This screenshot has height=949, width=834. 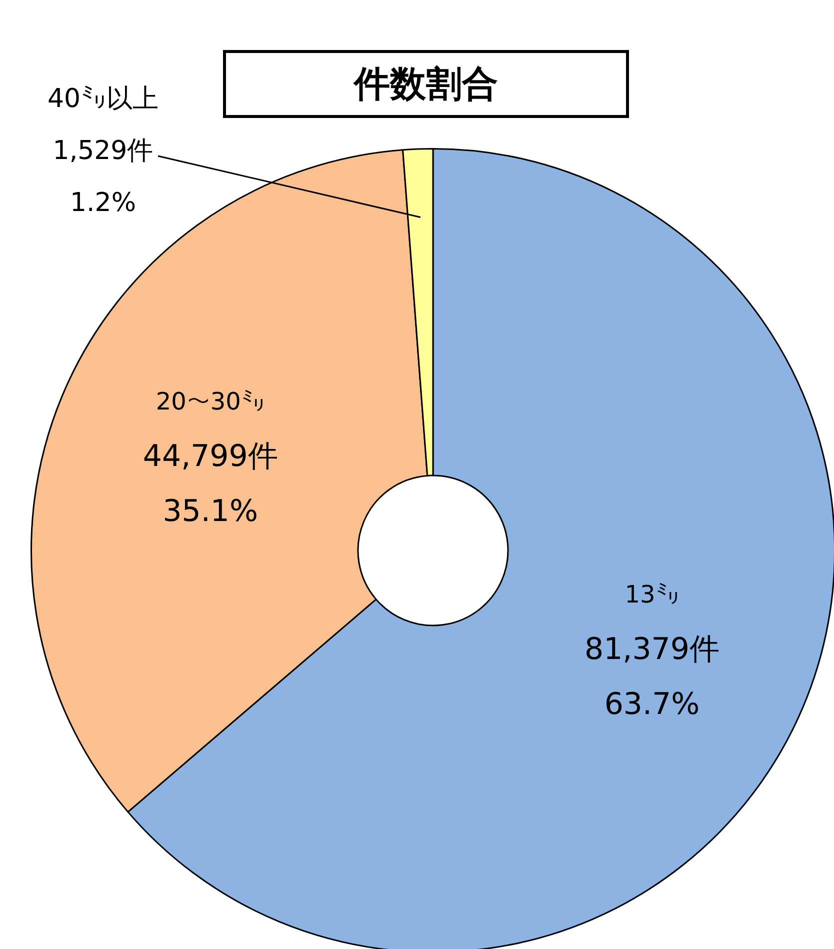 What do you see at coordinates (652, 594) in the screenshot?
I see `slice-label: 13㍉` at bounding box center [652, 594].